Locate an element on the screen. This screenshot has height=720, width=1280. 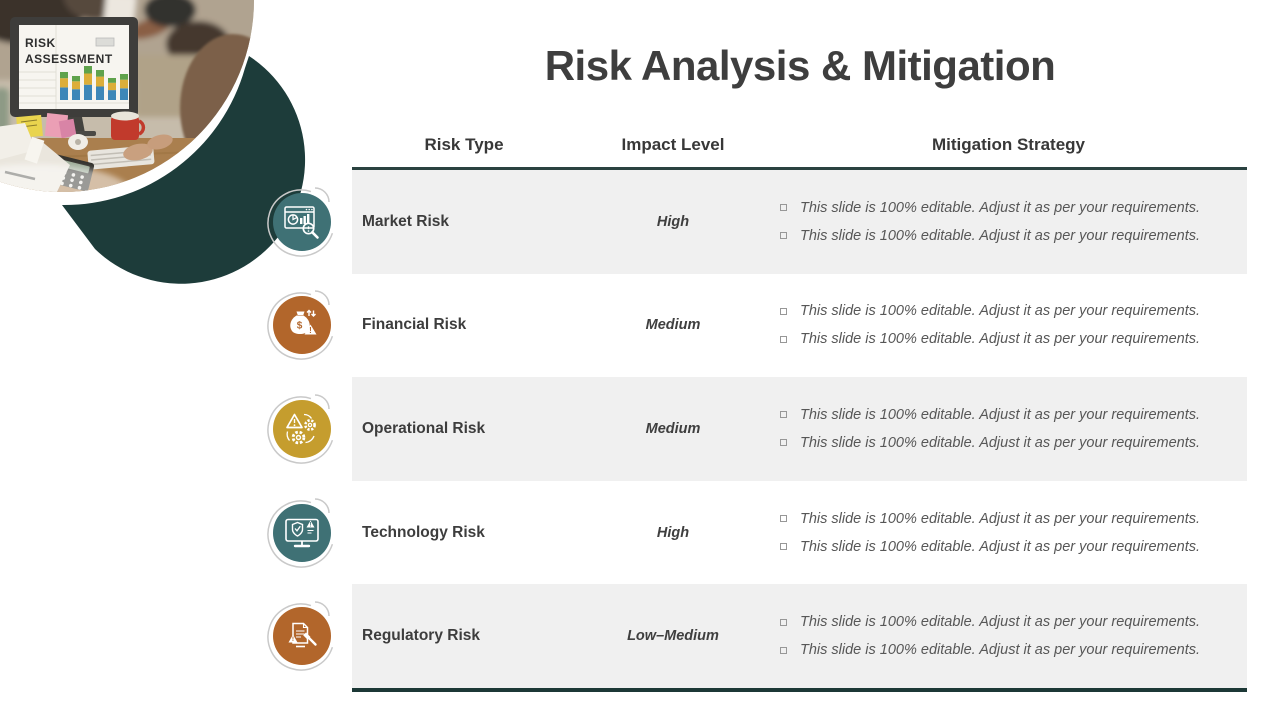
photo-decoration: RISK ASSESSMENT is located at coordinates (155, 147).